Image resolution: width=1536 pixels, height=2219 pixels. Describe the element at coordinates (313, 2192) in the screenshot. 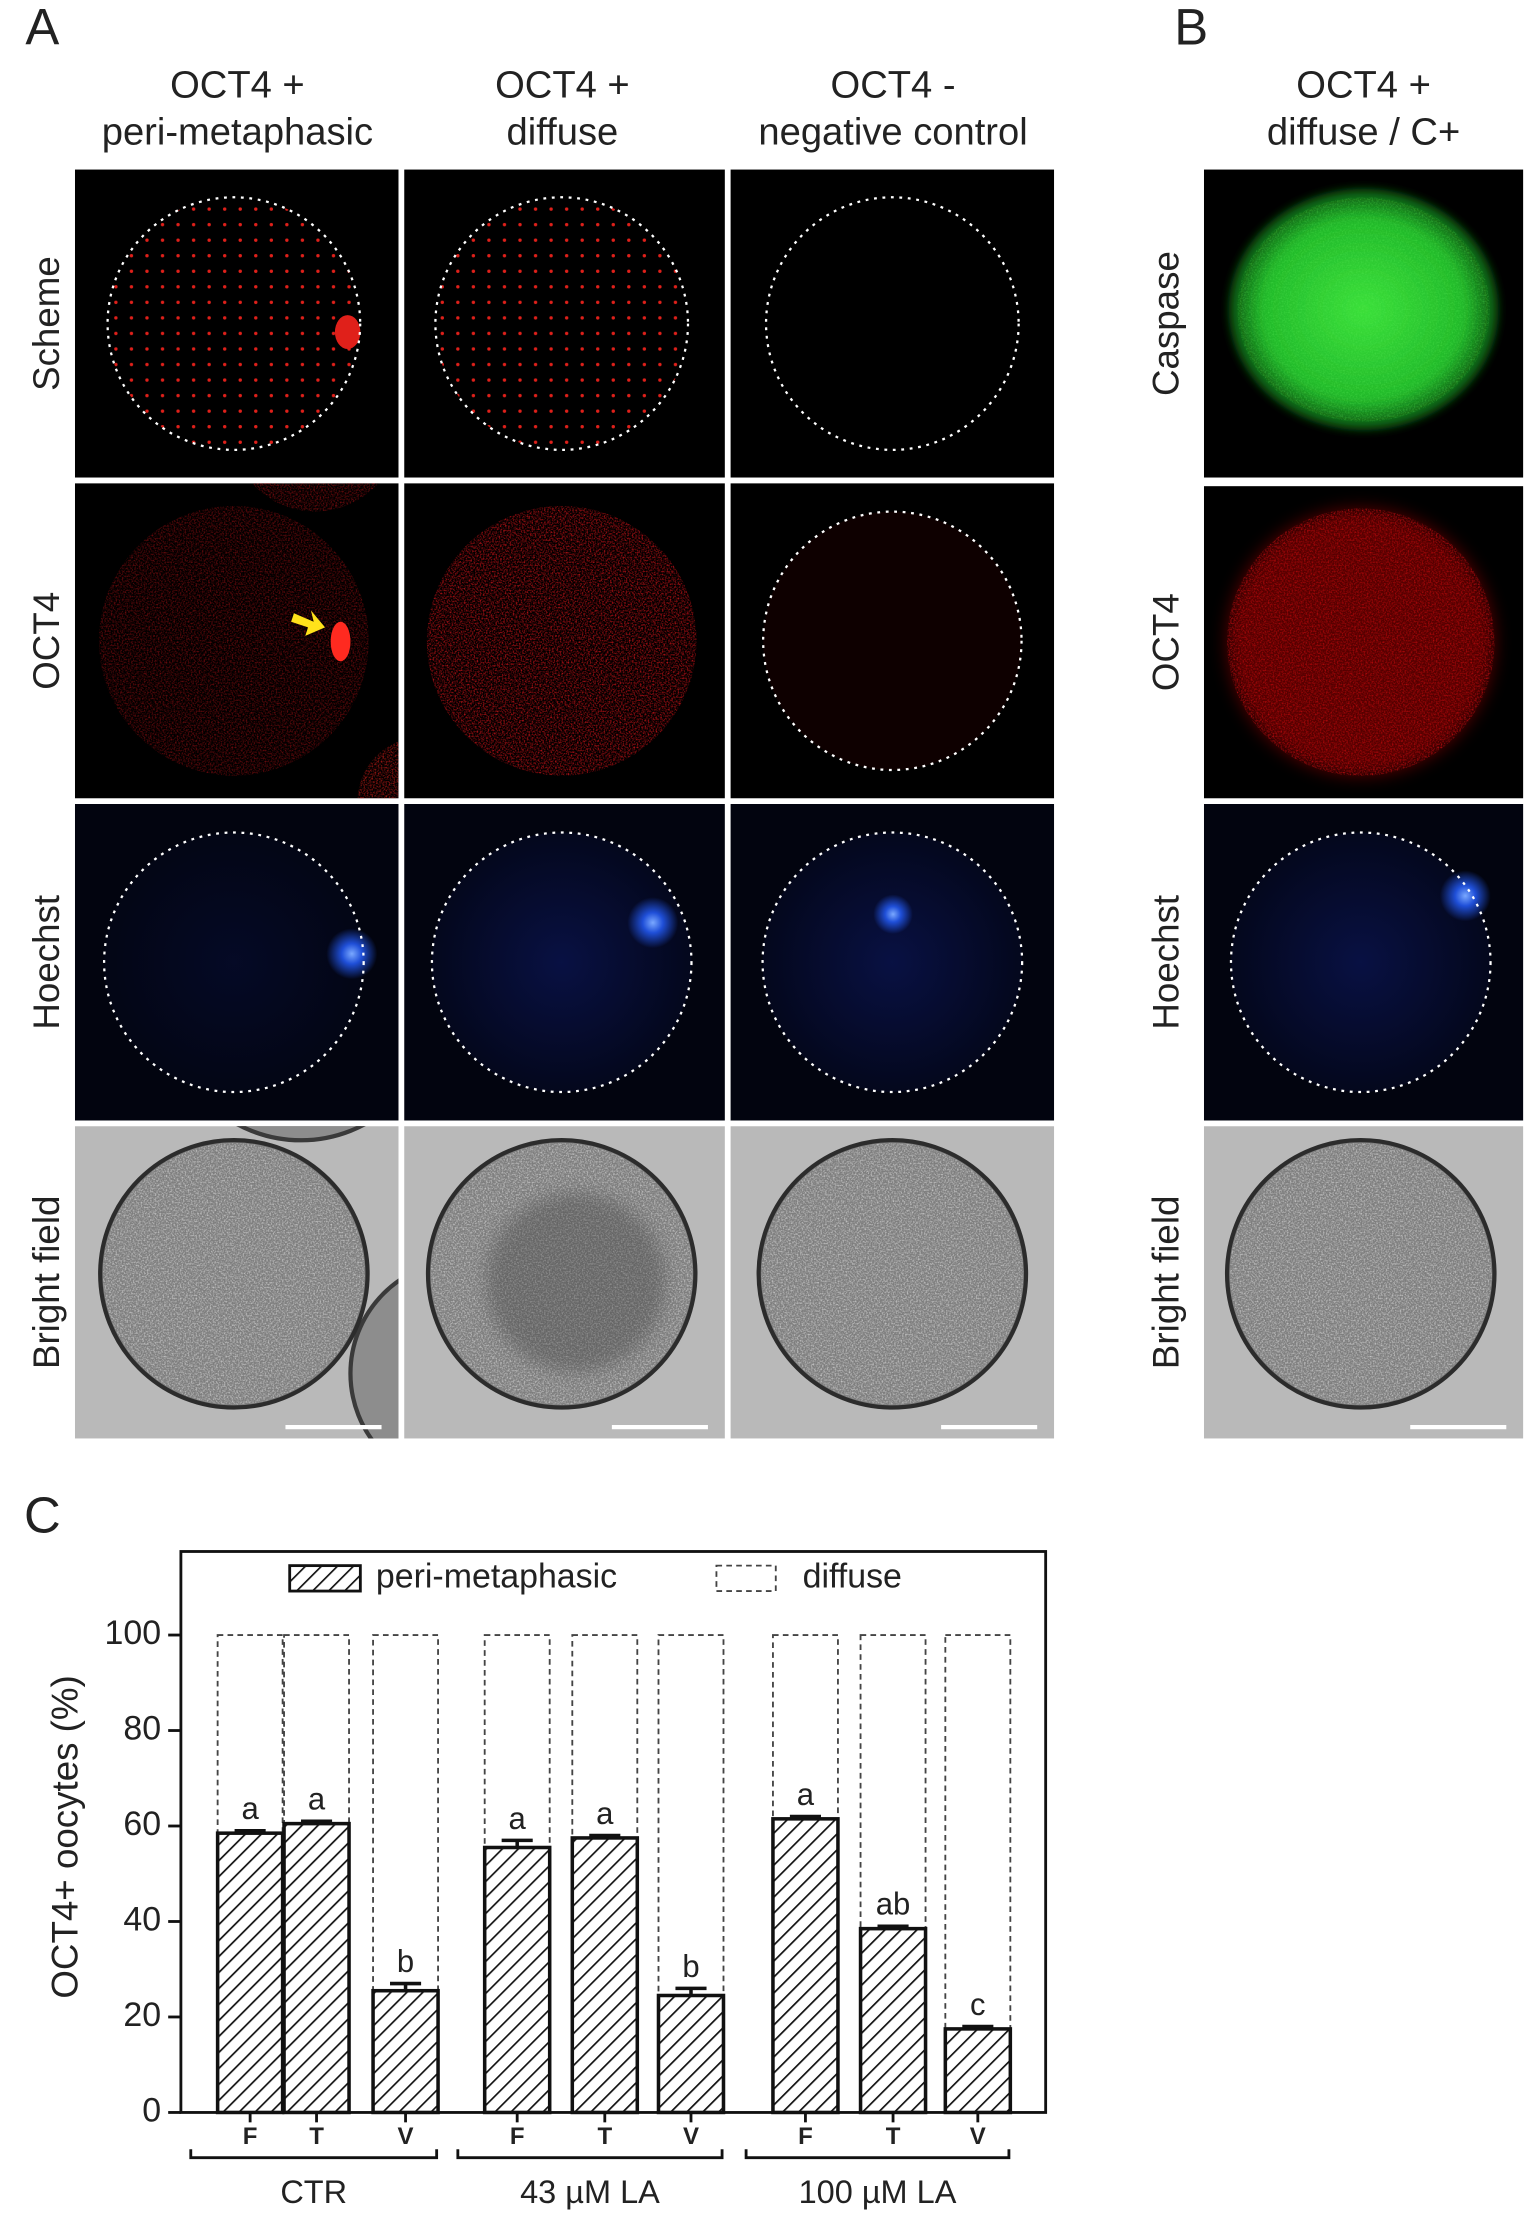

I see `group-label: CTR` at that location.